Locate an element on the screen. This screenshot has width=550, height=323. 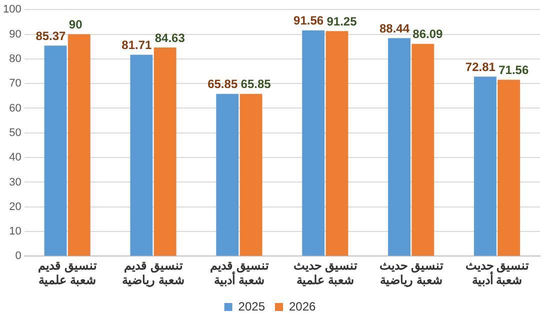
data-label: 72.81 is located at coordinates (480, 67).